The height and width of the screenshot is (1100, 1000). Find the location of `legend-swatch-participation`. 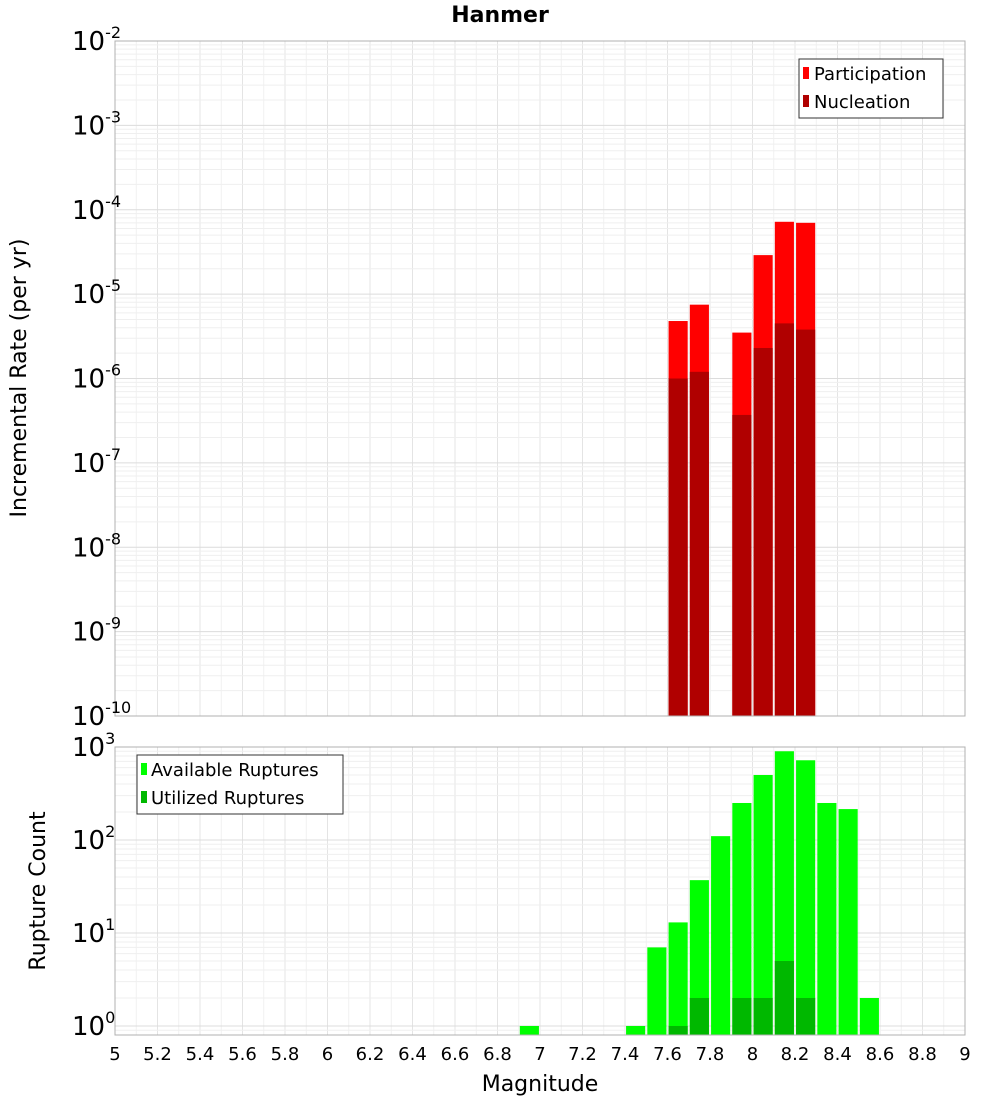

legend-swatch-participation is located at coordinates (806, 73).